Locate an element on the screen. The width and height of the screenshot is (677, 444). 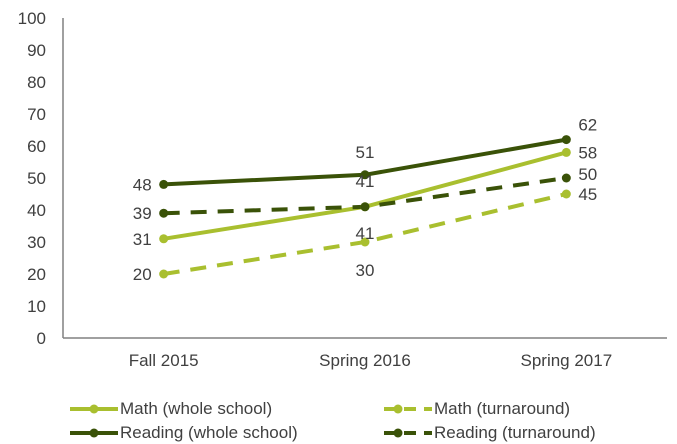
y-tick-label: 40 is located at coordinates (36, 210).